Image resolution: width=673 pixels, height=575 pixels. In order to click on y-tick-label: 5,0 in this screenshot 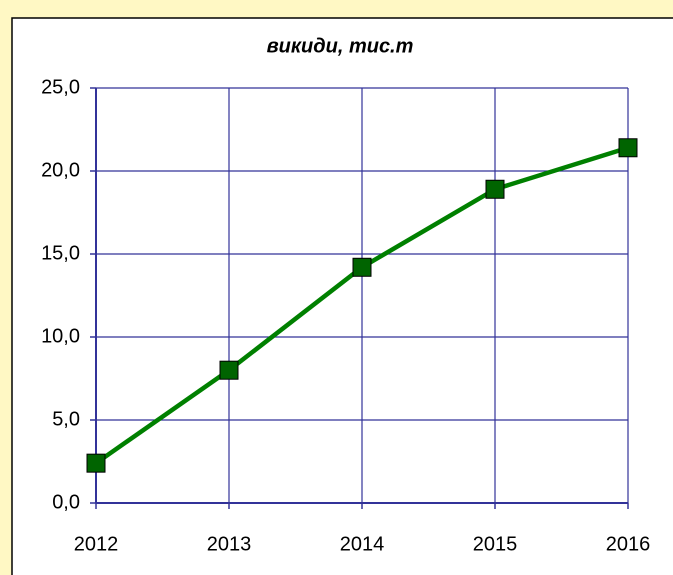, I will do `click(66, 419)`.